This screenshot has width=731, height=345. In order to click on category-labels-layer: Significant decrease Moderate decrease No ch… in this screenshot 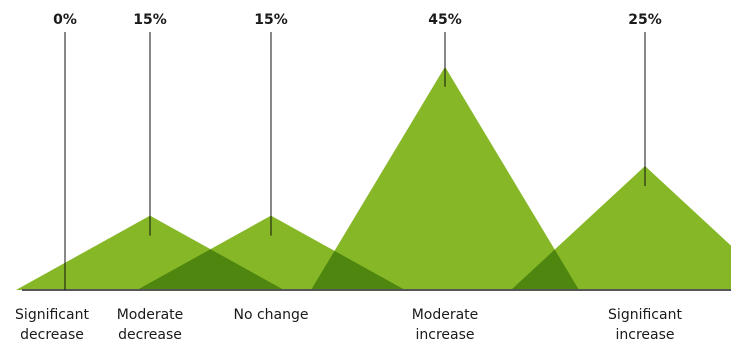, I will do `click(348, 325)`.